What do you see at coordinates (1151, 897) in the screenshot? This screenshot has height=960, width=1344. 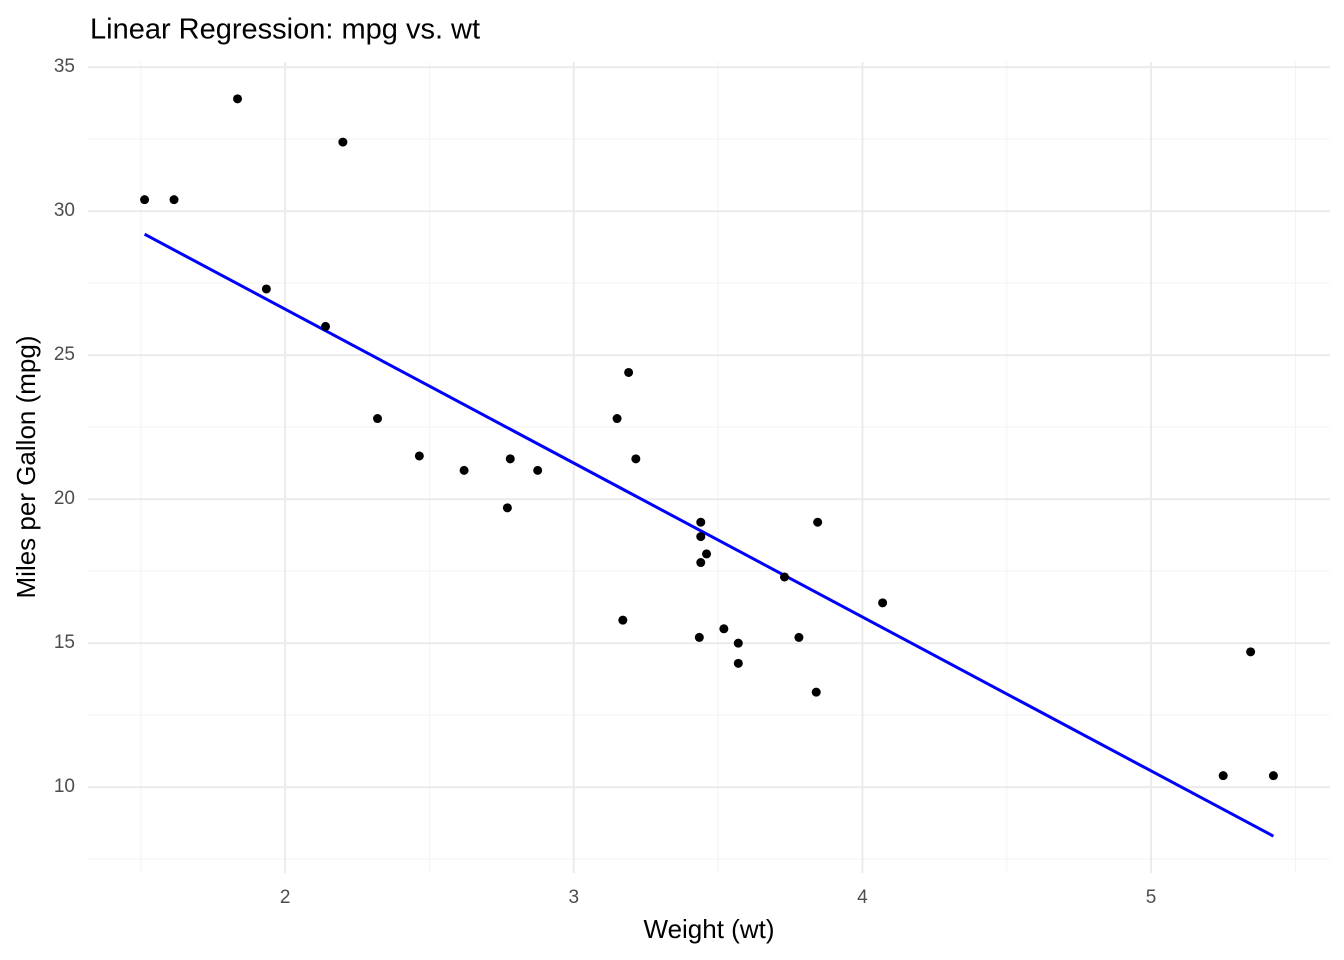 I see `x-tick-label: 5` at bounding box center [1151, 897].